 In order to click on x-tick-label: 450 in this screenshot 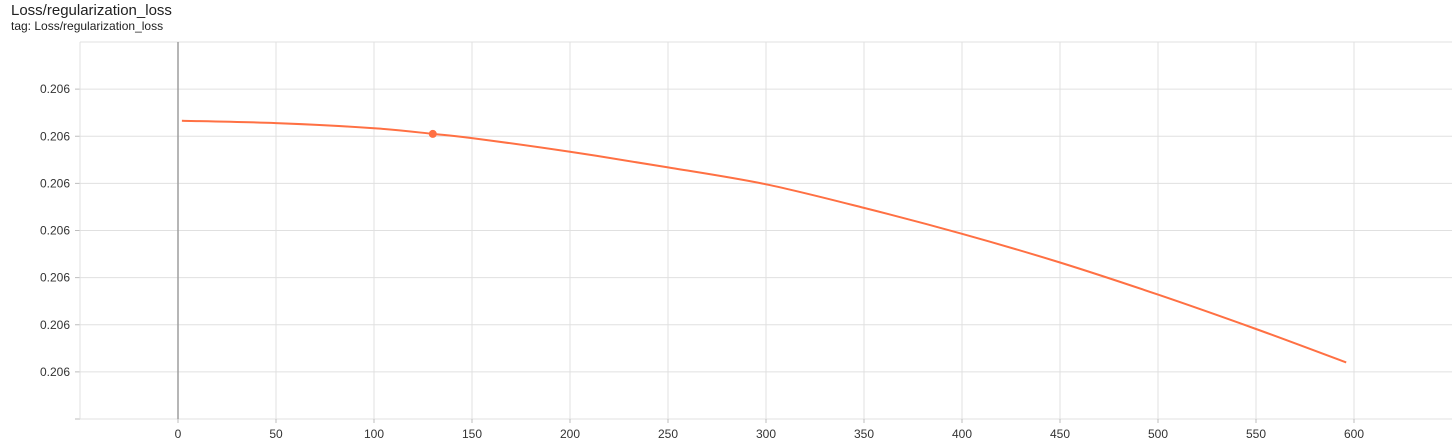, I will do `click(1060, 434)`.